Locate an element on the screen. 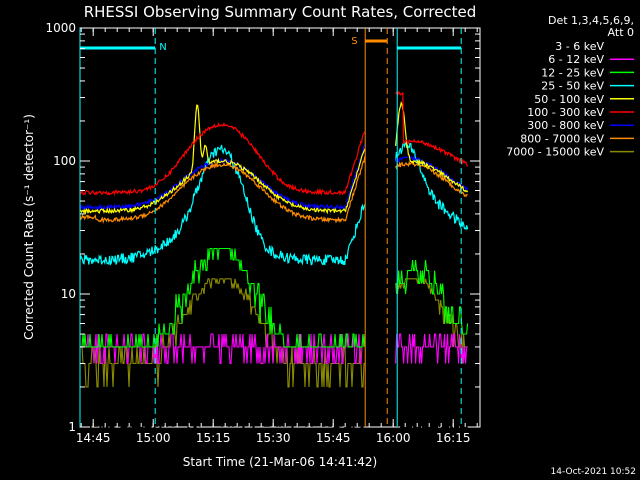 This screenshot has width=640, height=480. legend-entry-label: 25 - 50 keV is located at coordinates (572, 86).